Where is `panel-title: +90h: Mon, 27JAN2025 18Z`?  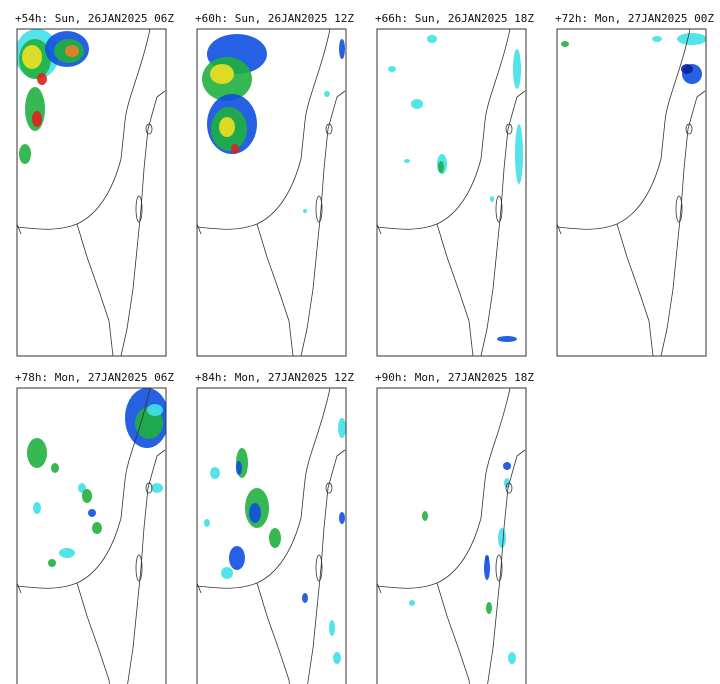 panel-title: +90h: Mon, 27JAN2025 18Z is located at coordinates (454, 377).